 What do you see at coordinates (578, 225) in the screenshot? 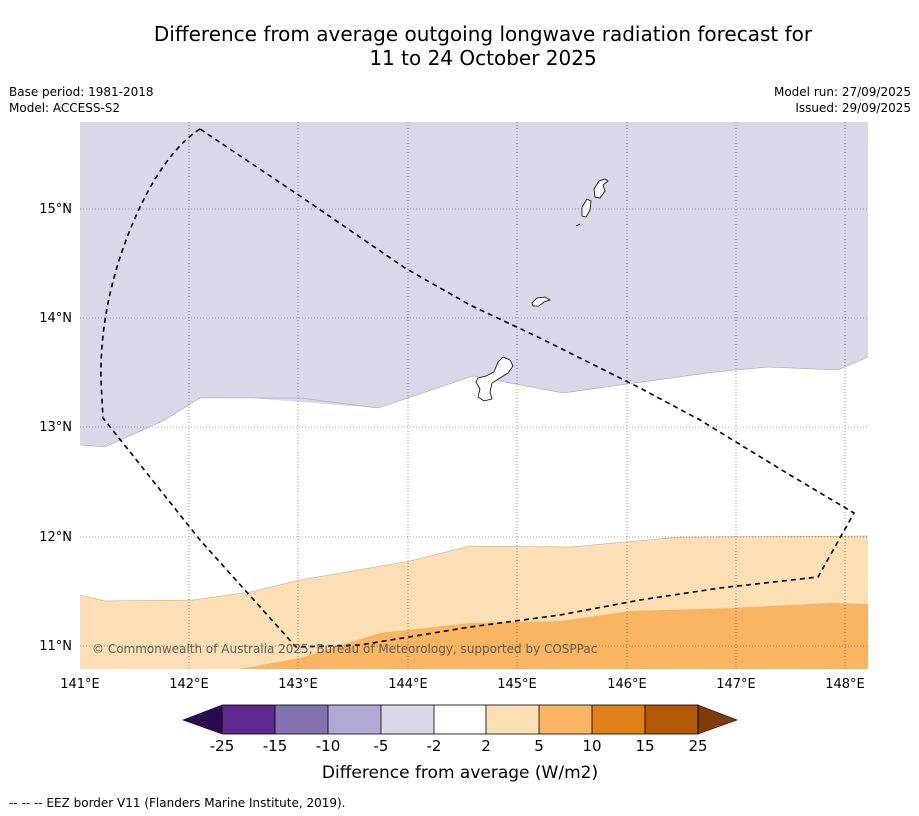
I see `aguijan-island` at bounding box center [578, 225].